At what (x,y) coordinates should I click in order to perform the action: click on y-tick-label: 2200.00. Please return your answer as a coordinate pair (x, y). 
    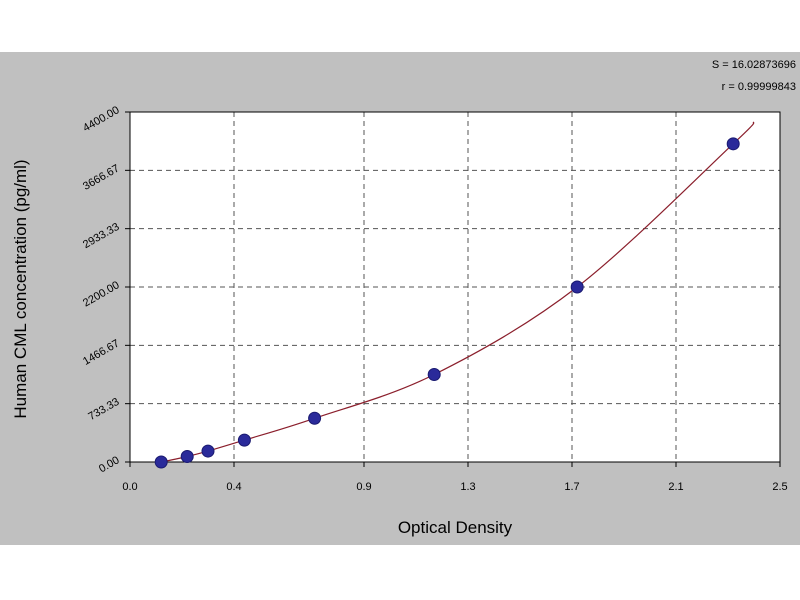
    Looking at the image, I should click on (101, 294).